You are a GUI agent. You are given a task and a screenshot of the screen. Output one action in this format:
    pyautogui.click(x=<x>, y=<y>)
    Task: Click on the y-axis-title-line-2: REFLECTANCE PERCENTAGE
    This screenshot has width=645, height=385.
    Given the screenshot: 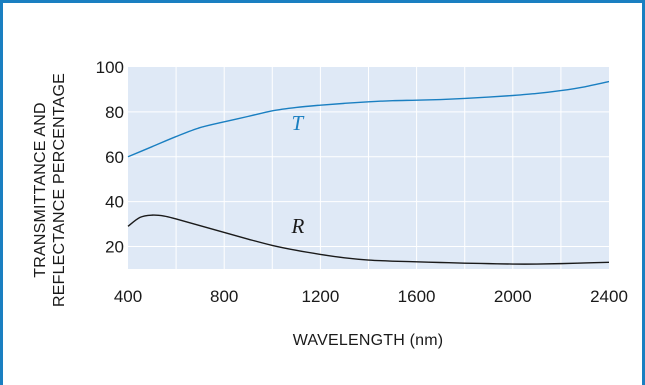 What is the action you would take?
    pyautogui.click(x=59, y=190)
    